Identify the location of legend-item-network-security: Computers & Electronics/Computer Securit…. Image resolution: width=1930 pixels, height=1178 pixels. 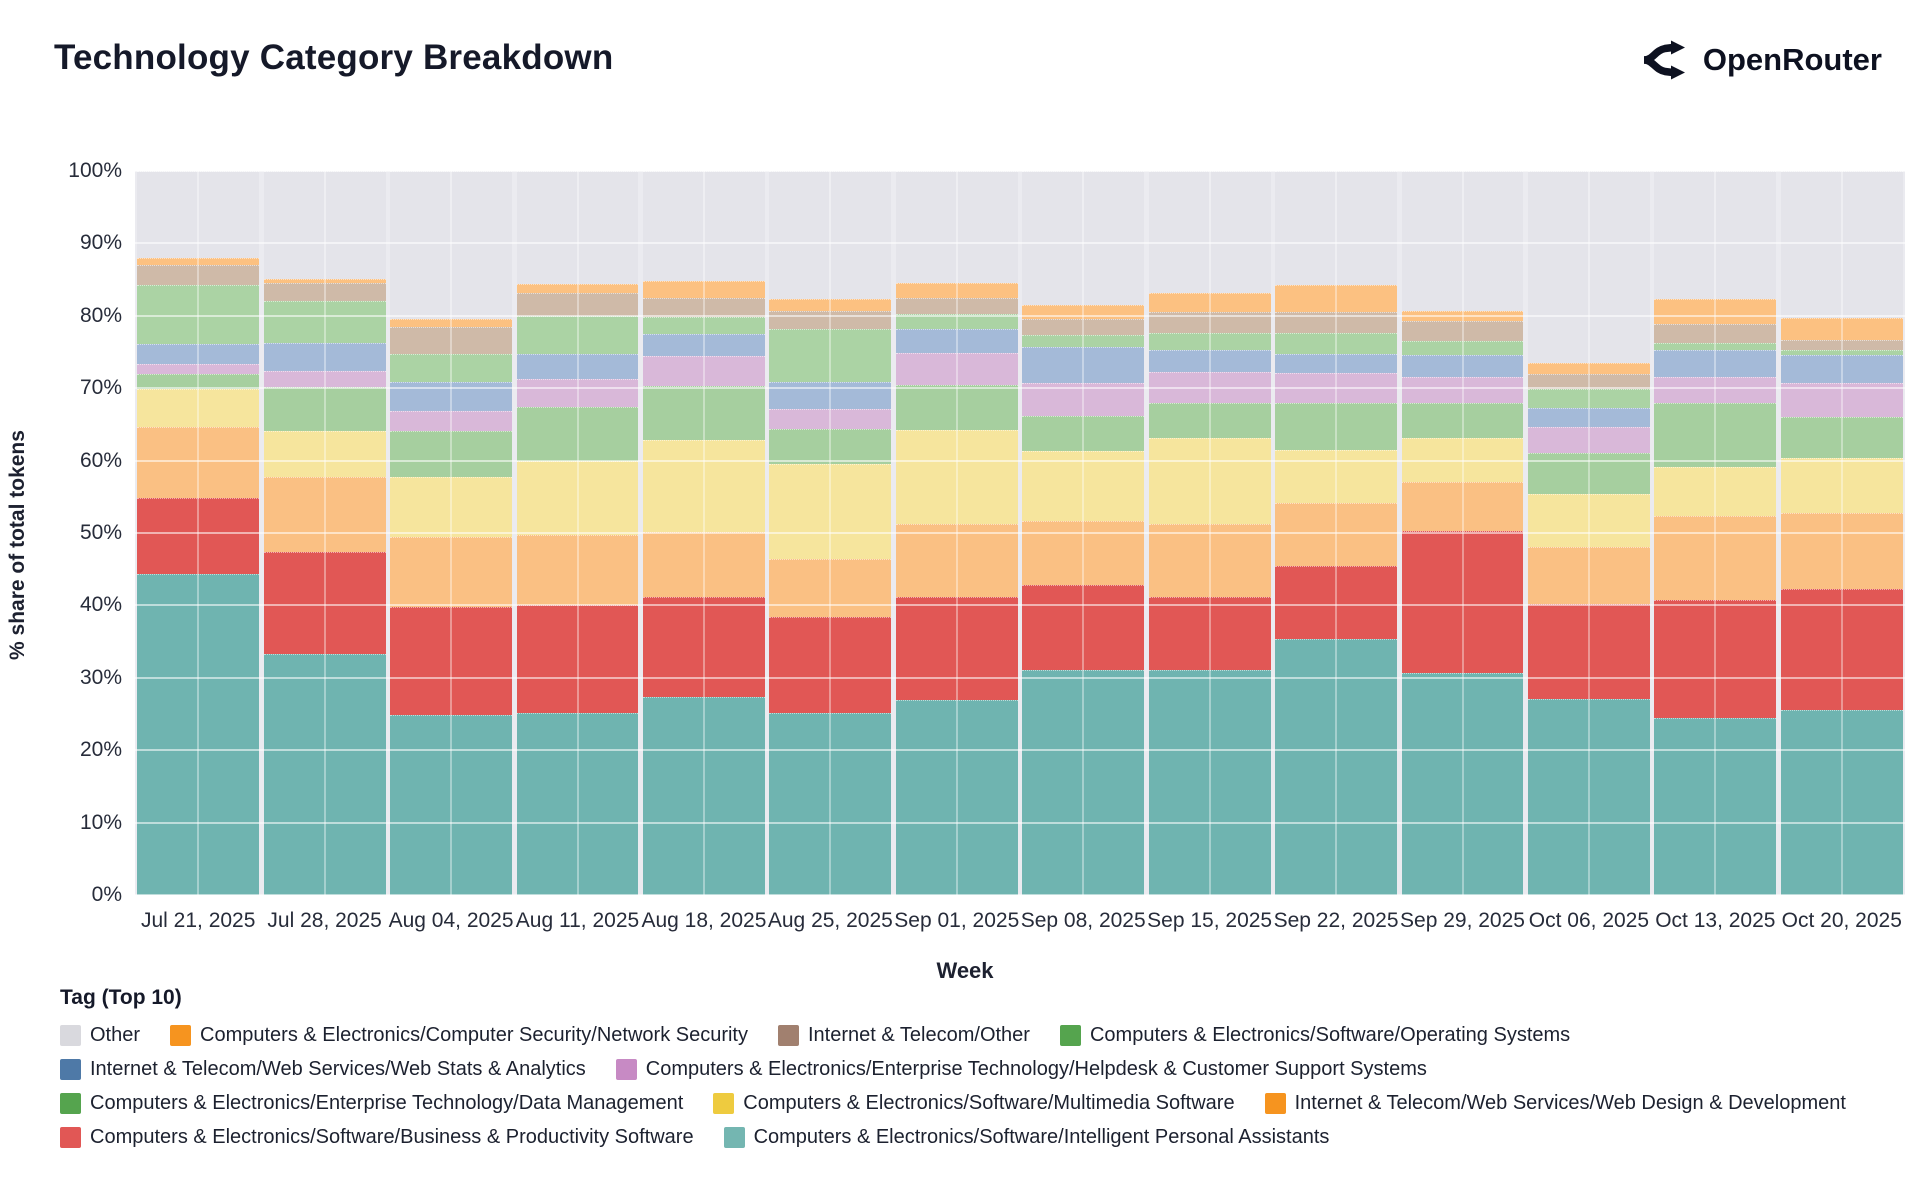
(459, 1035).